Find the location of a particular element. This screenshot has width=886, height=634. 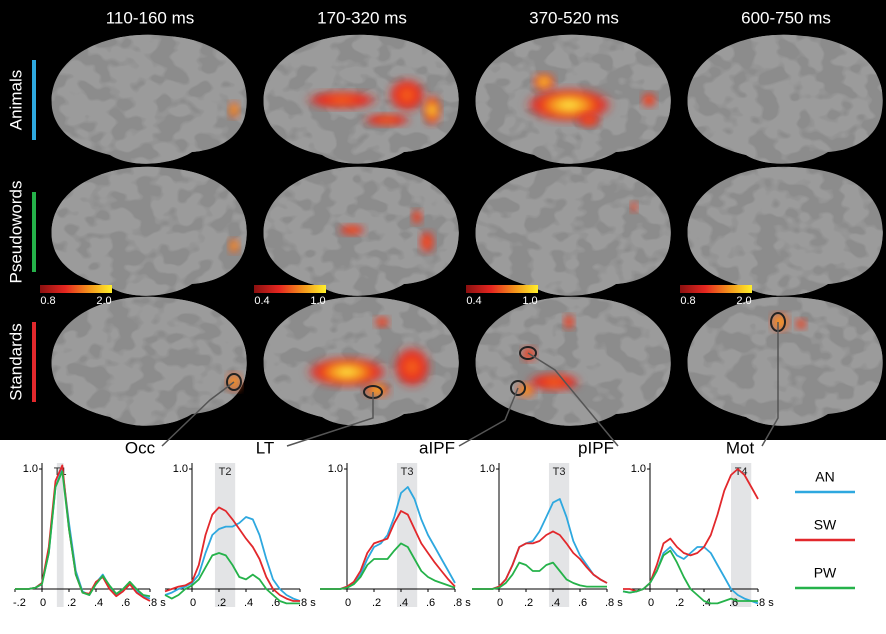

region-label: aIPF is located at coordinates (437, 447).